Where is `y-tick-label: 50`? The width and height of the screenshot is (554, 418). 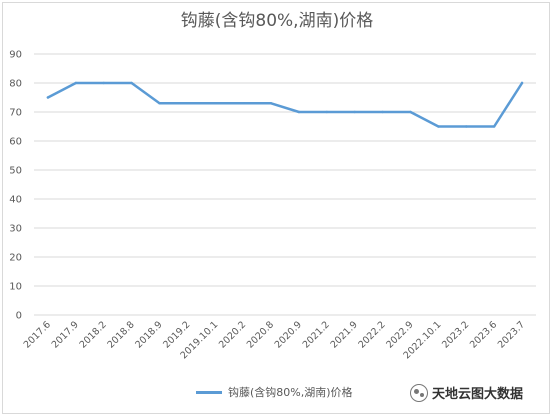
y-tick-label: 50 is located at coordinates (15, 171).